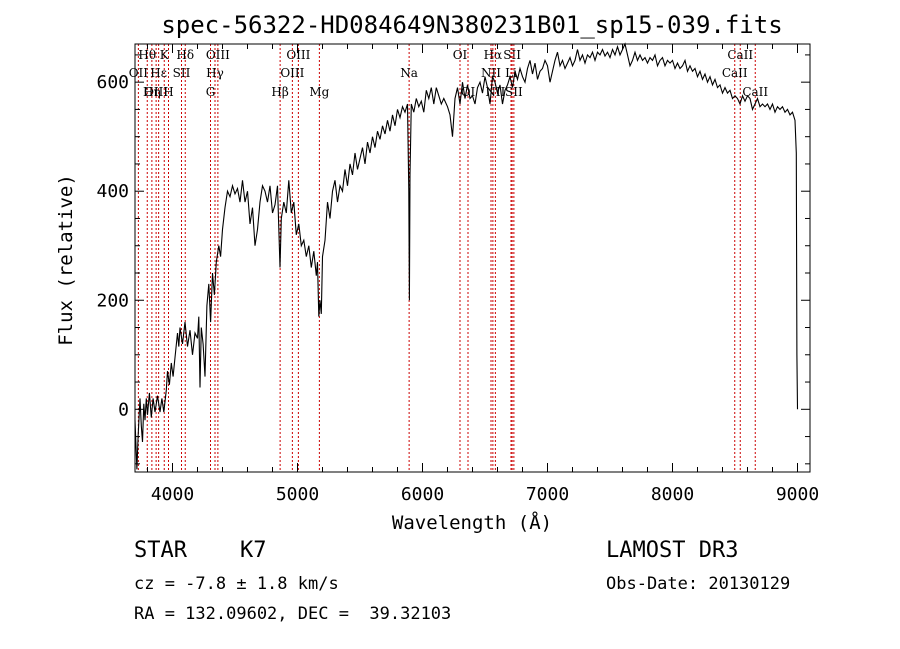  What do you see at coordinates (152, 92) in the screenshot?
I see `line-marker-label: Hη` at bounding box center [152, 92].